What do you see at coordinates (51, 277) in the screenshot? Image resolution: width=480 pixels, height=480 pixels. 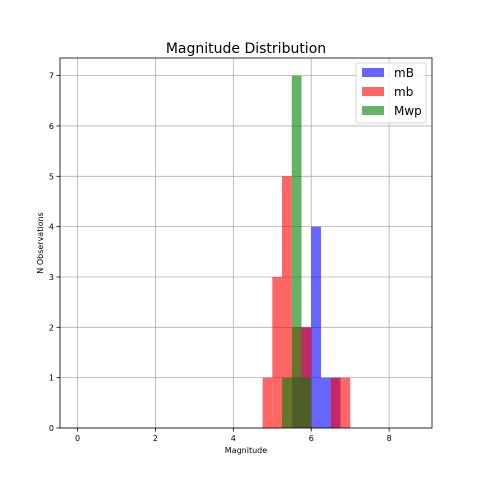 I see `y-tick-label: 3` at bounding box center [51, 277].